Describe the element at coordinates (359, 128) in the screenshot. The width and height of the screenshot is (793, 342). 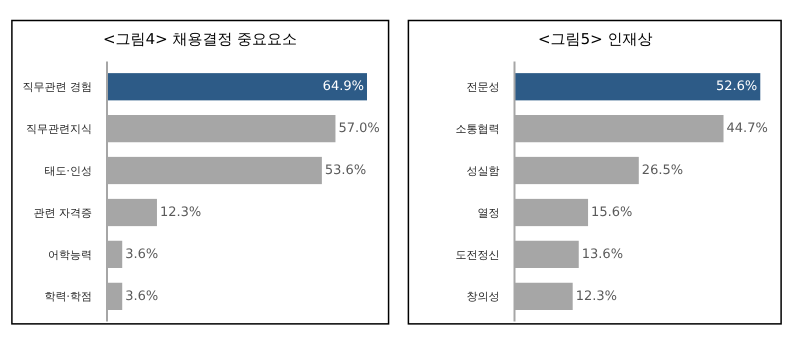
I see `data-label: 57.0%` at that location.